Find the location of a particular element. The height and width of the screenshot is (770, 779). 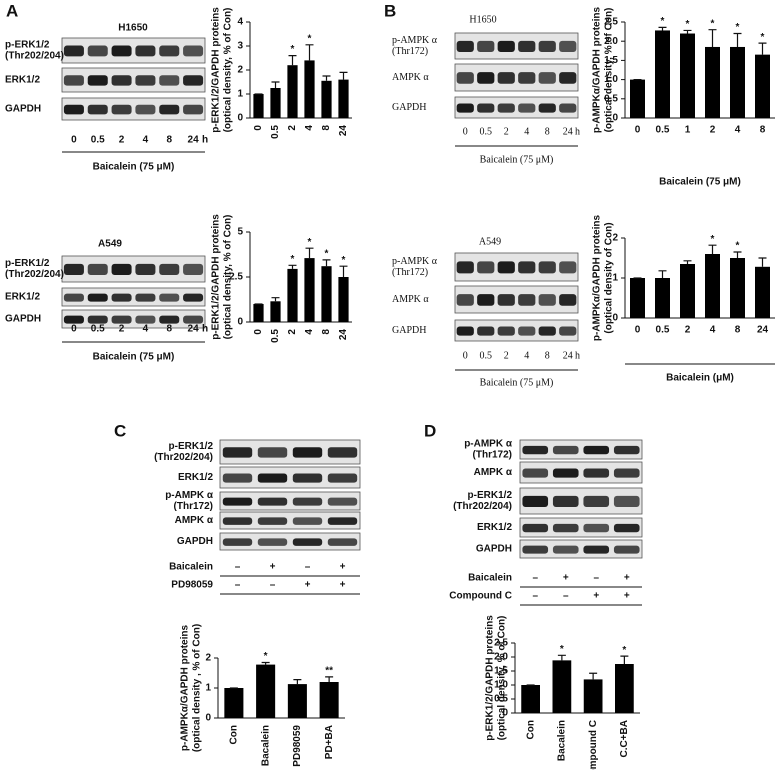

blot-row-label: AMPK α is located at coordinates (493, 472).